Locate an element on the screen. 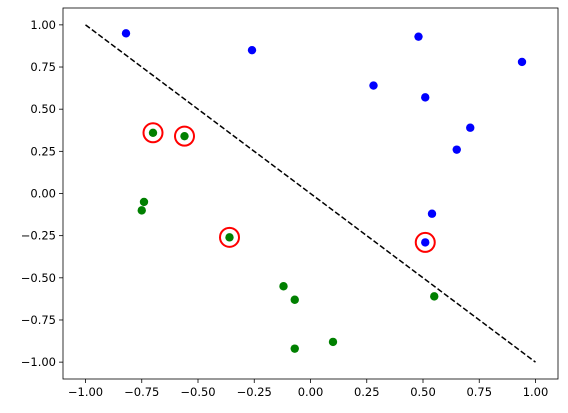 Image resolution: width=568 pixels, height=413 pixels. x-axis: −1.00 −0.75 −0.50 −0.25 0.00 0.25 0.50 0.75 1.00 is located at coordinates (308, 389).